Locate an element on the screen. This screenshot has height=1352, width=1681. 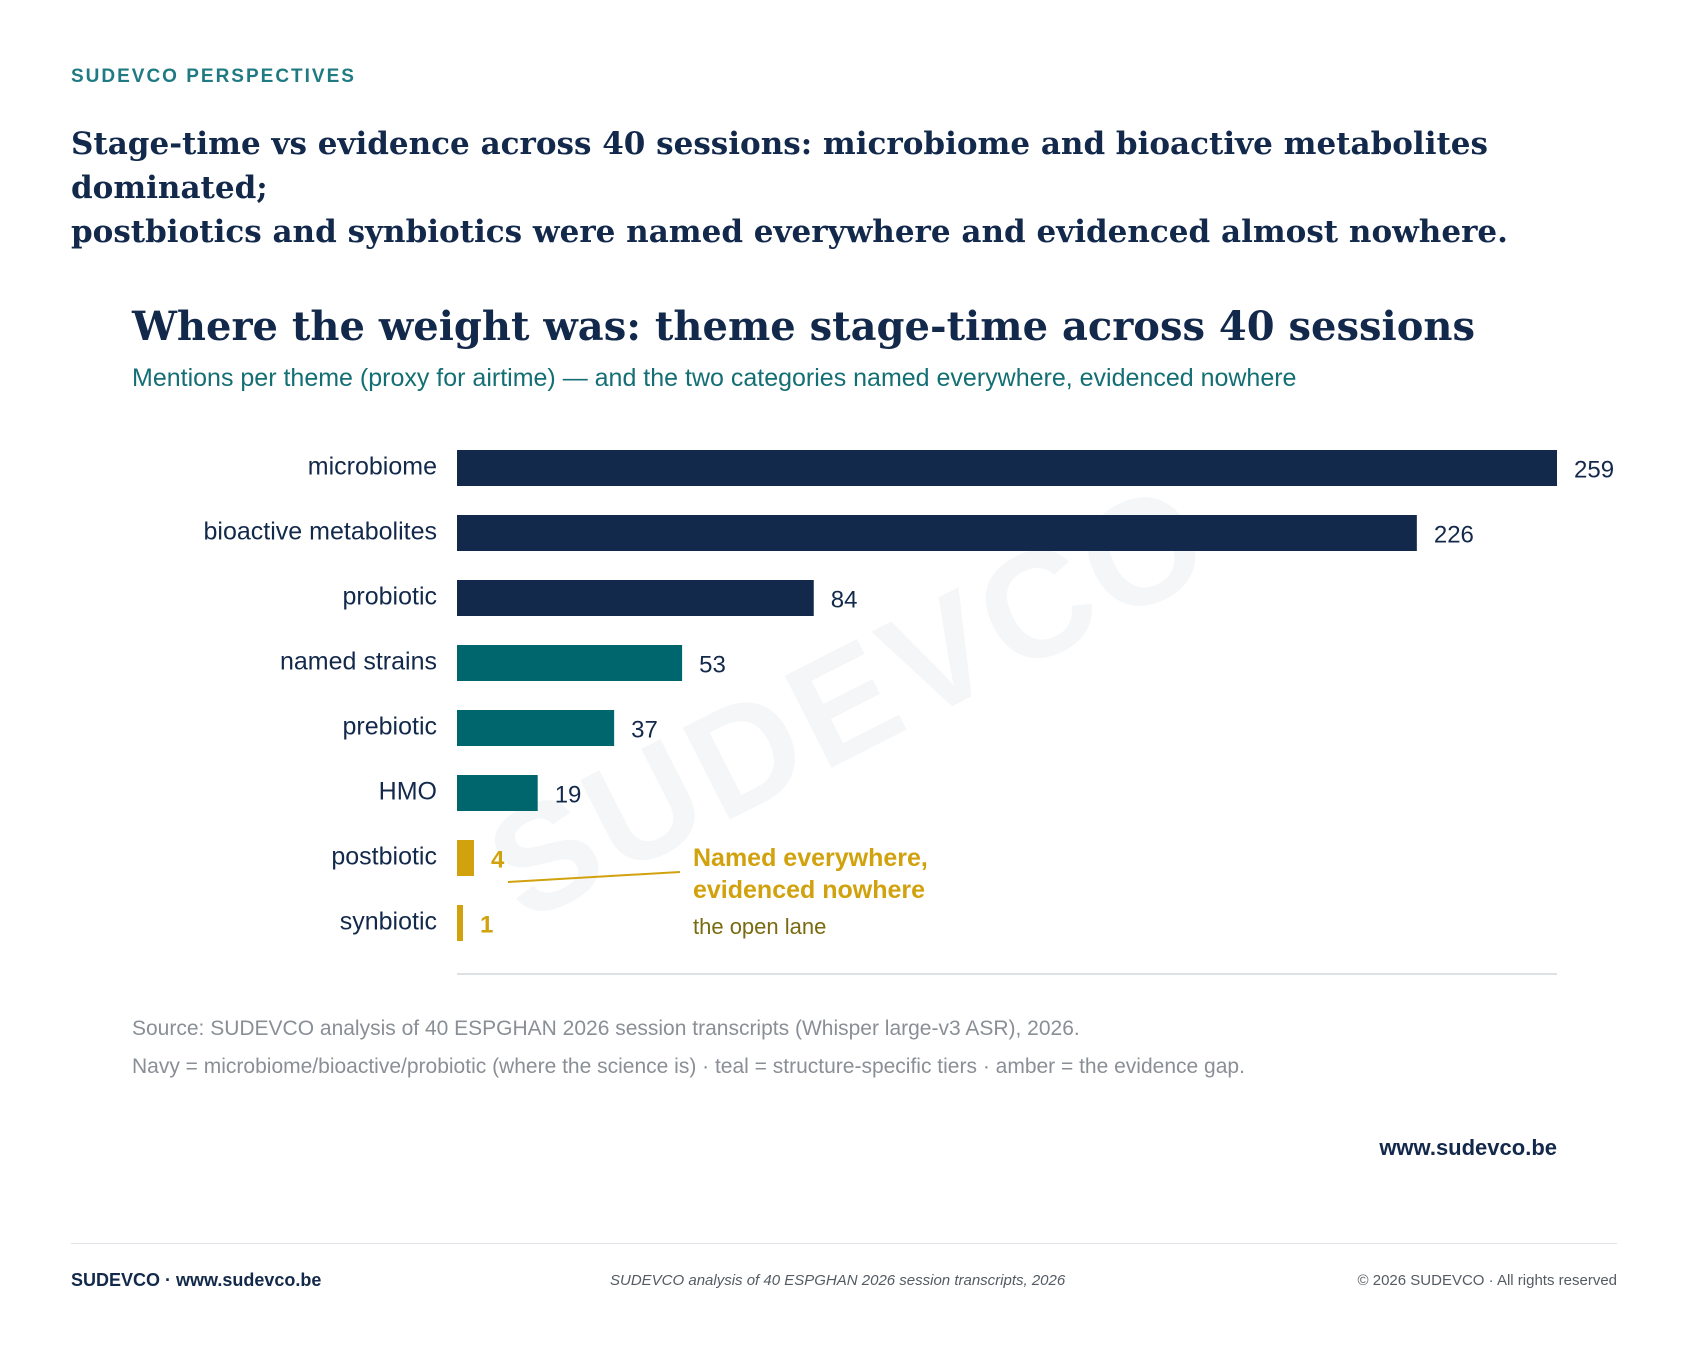
footer-brand: SUDEVCO · www.sudevco.be is located at coordinates (196, 1280).